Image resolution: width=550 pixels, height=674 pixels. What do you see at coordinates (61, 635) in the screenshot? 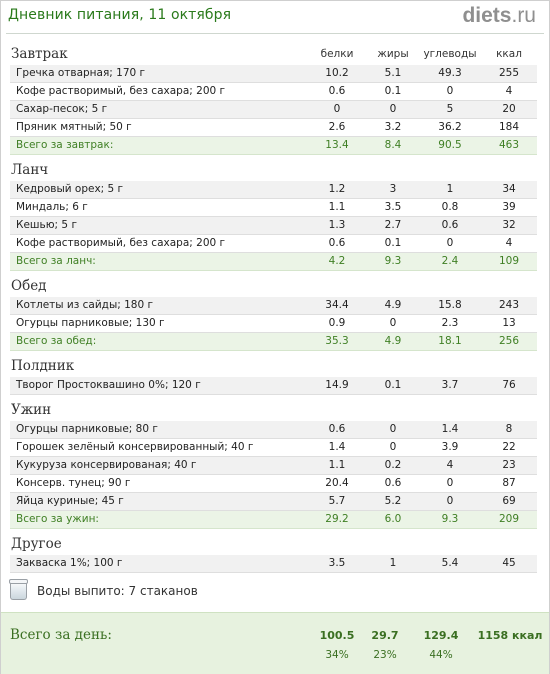
I see `day-total-label: Всего за день:` at bounding box center [61, 635].